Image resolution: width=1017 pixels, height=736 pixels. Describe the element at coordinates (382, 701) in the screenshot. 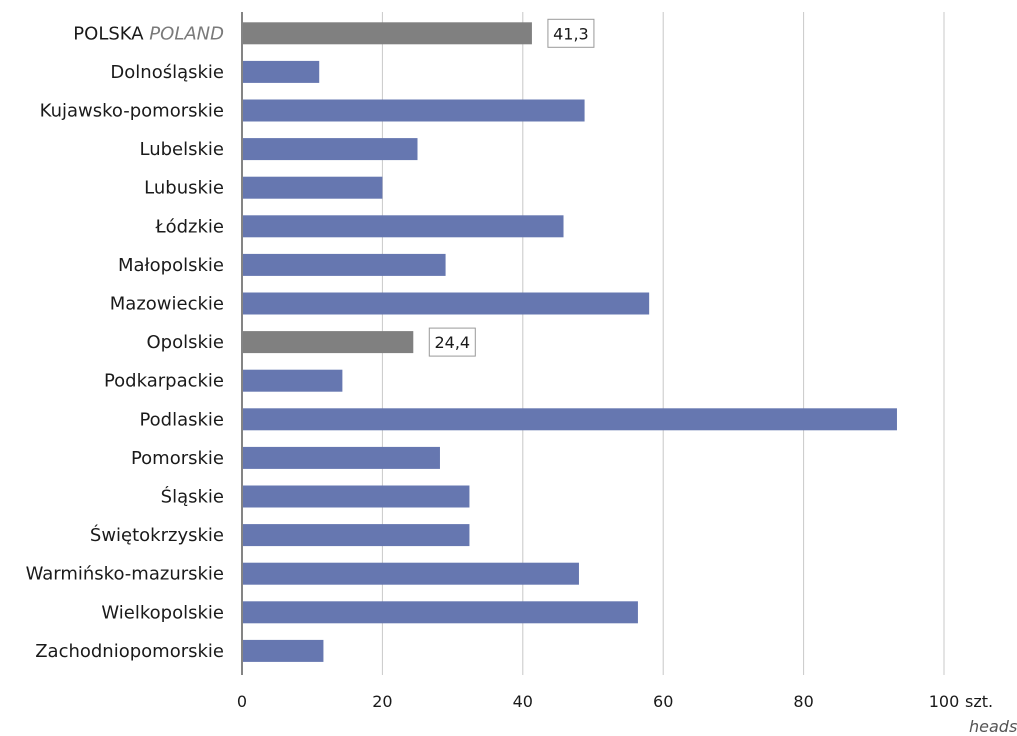

I see `x-tick-label: 20` at that location.